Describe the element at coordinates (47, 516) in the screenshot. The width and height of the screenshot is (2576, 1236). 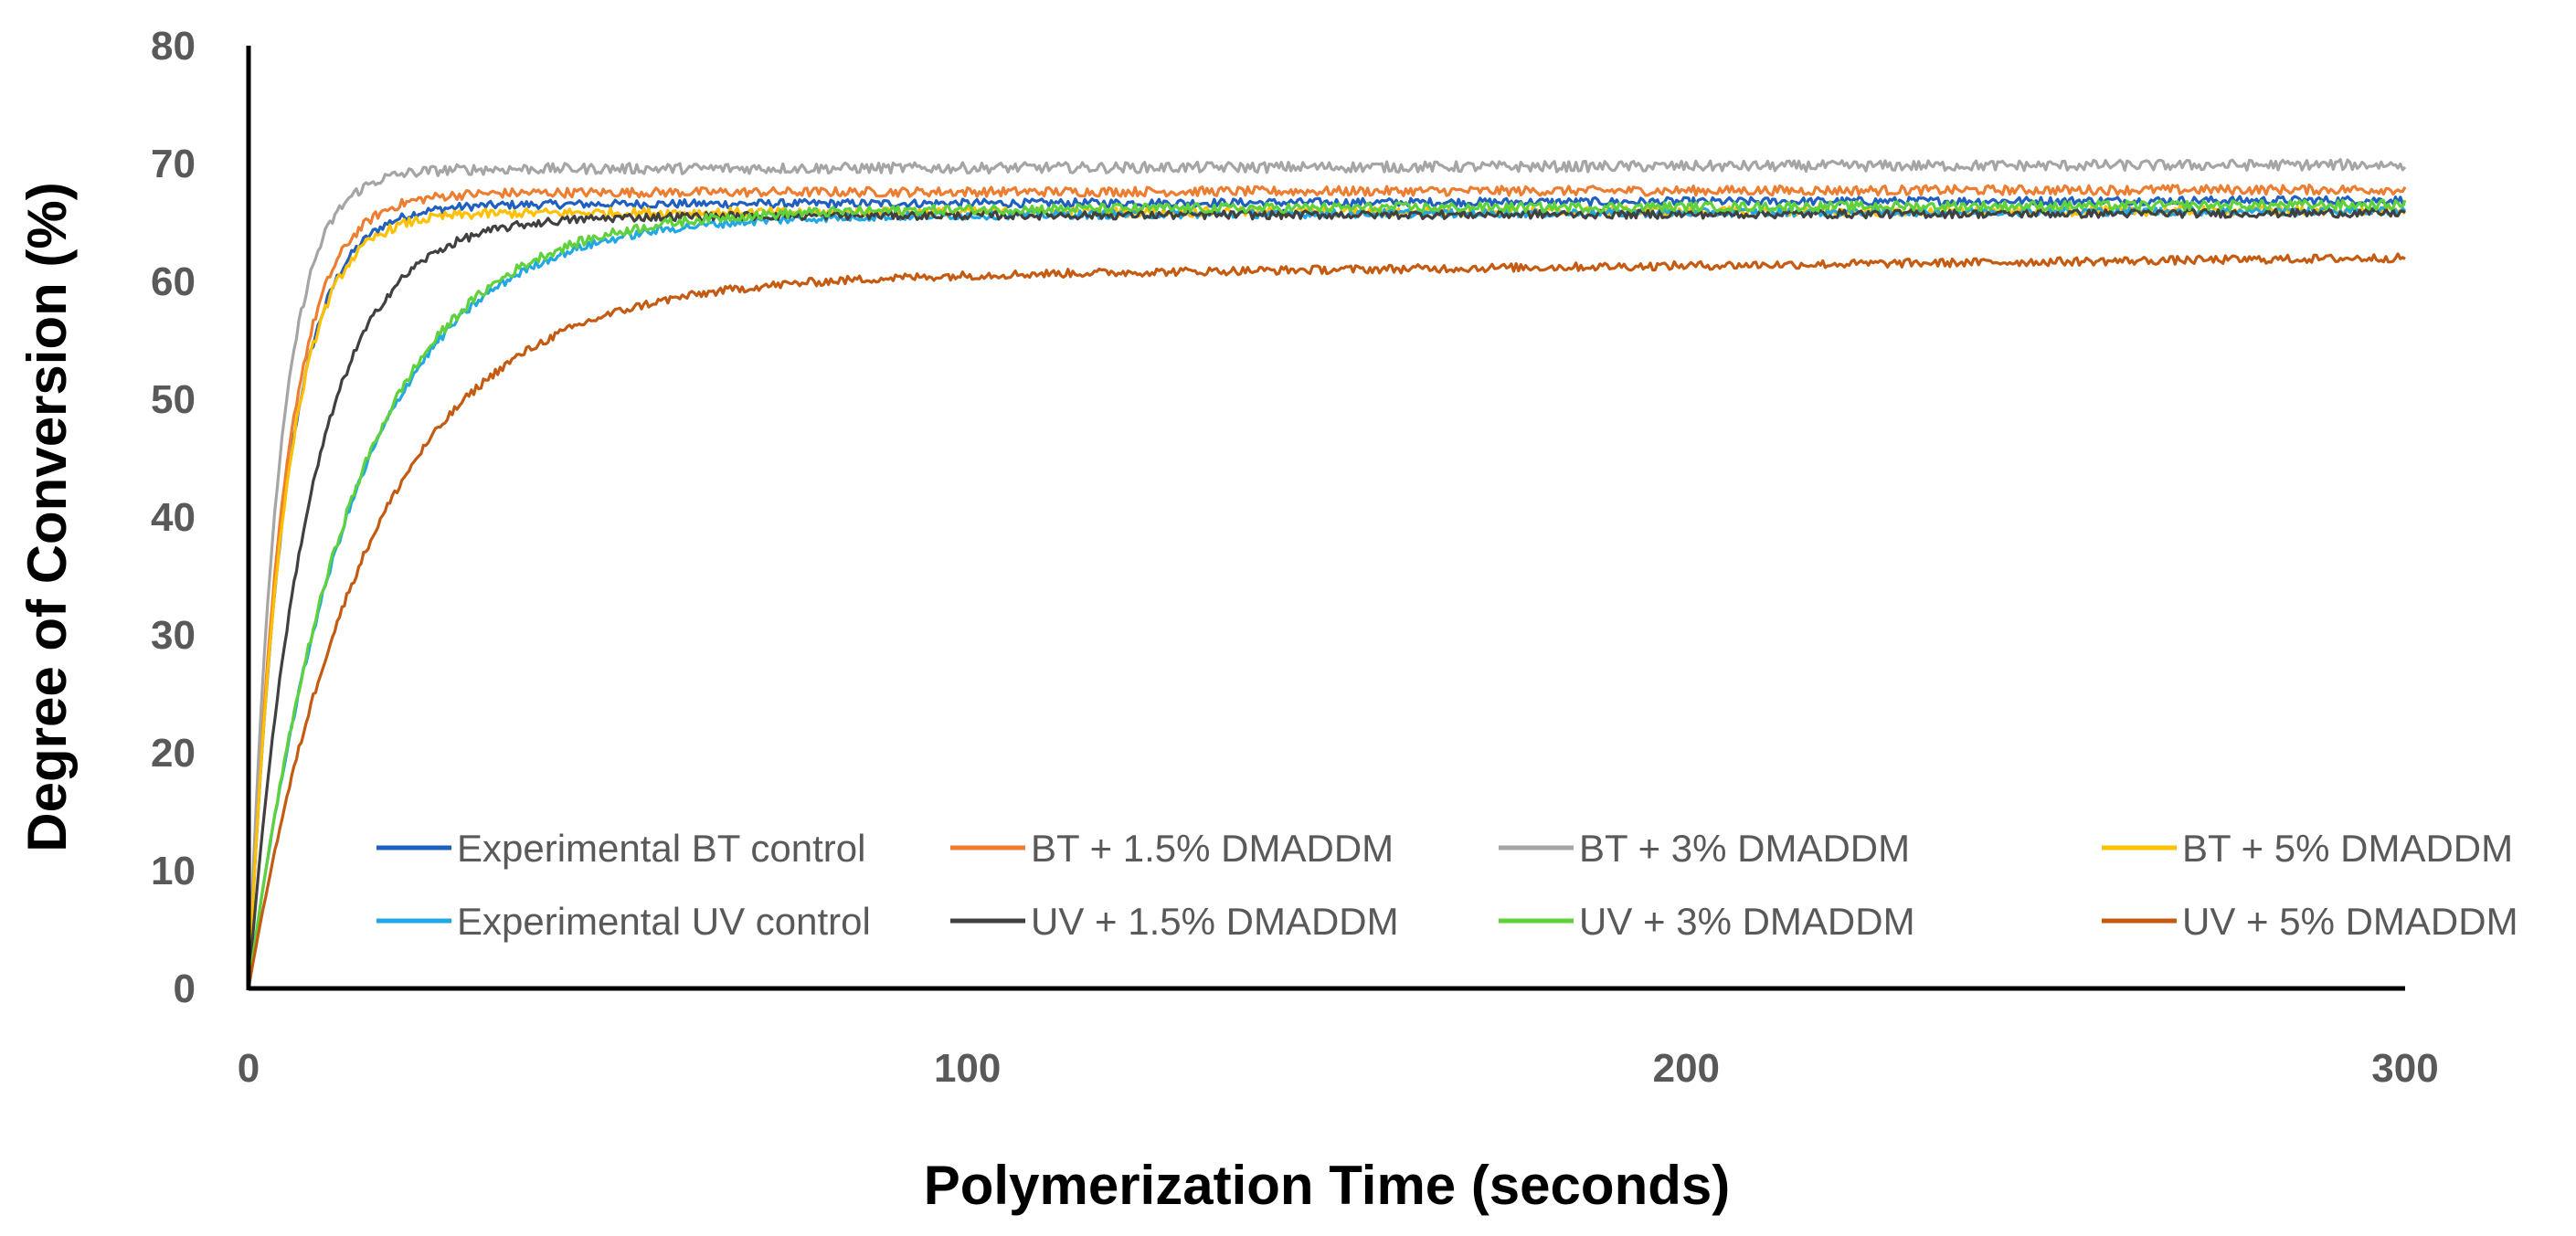
I see `y-axis-title: Degree of Conversion (%)` at that location.